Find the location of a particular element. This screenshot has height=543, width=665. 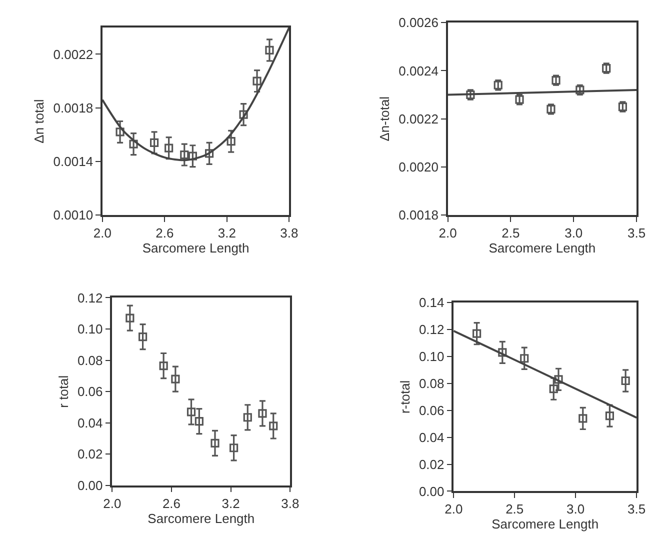

y-tick-label: 0.0020 is located at coordinates (418, 167).